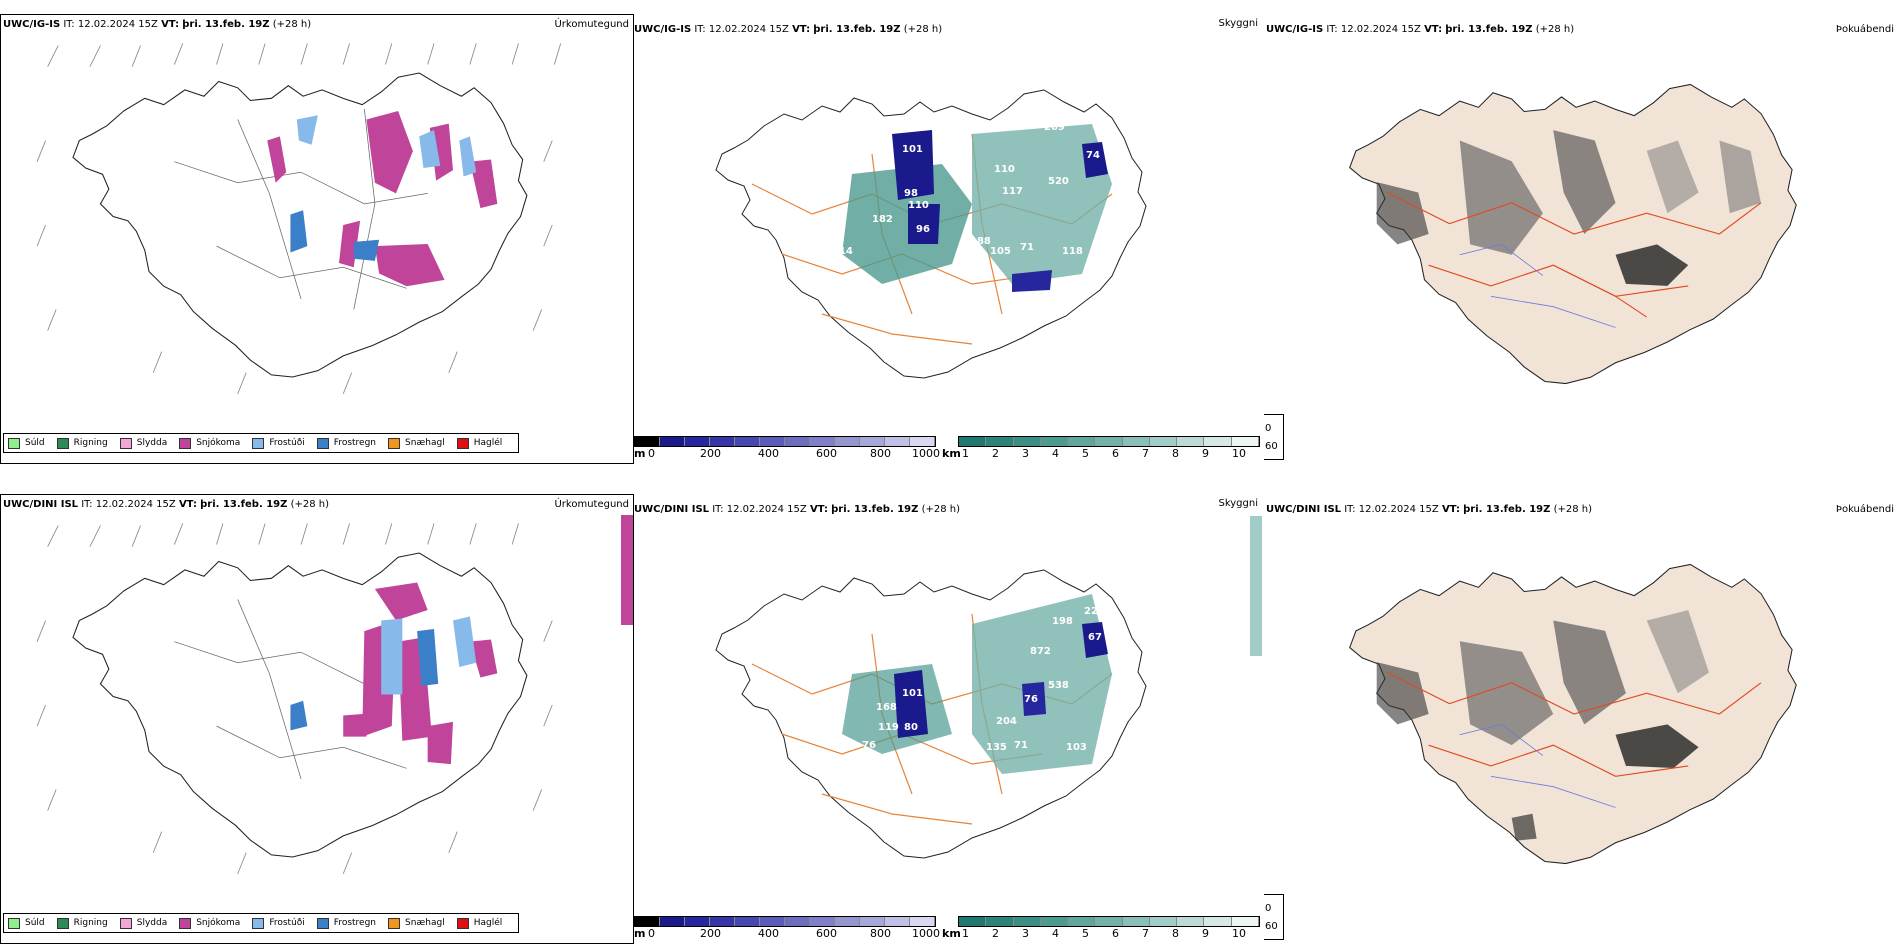 The width and height of the screenshot is (1900, 950). I want to click on ceiling-label: 117, so click(1012, 191).